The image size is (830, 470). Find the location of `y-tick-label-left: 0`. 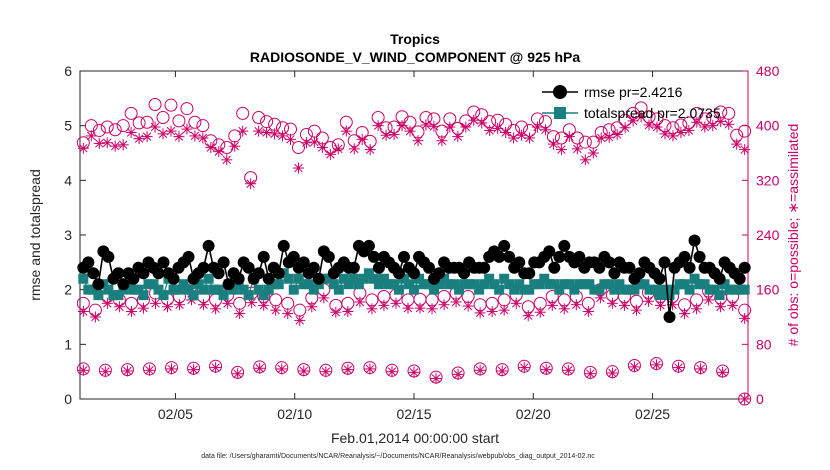

y-tick-label-left: 0 is located at coordinates (68, 399).